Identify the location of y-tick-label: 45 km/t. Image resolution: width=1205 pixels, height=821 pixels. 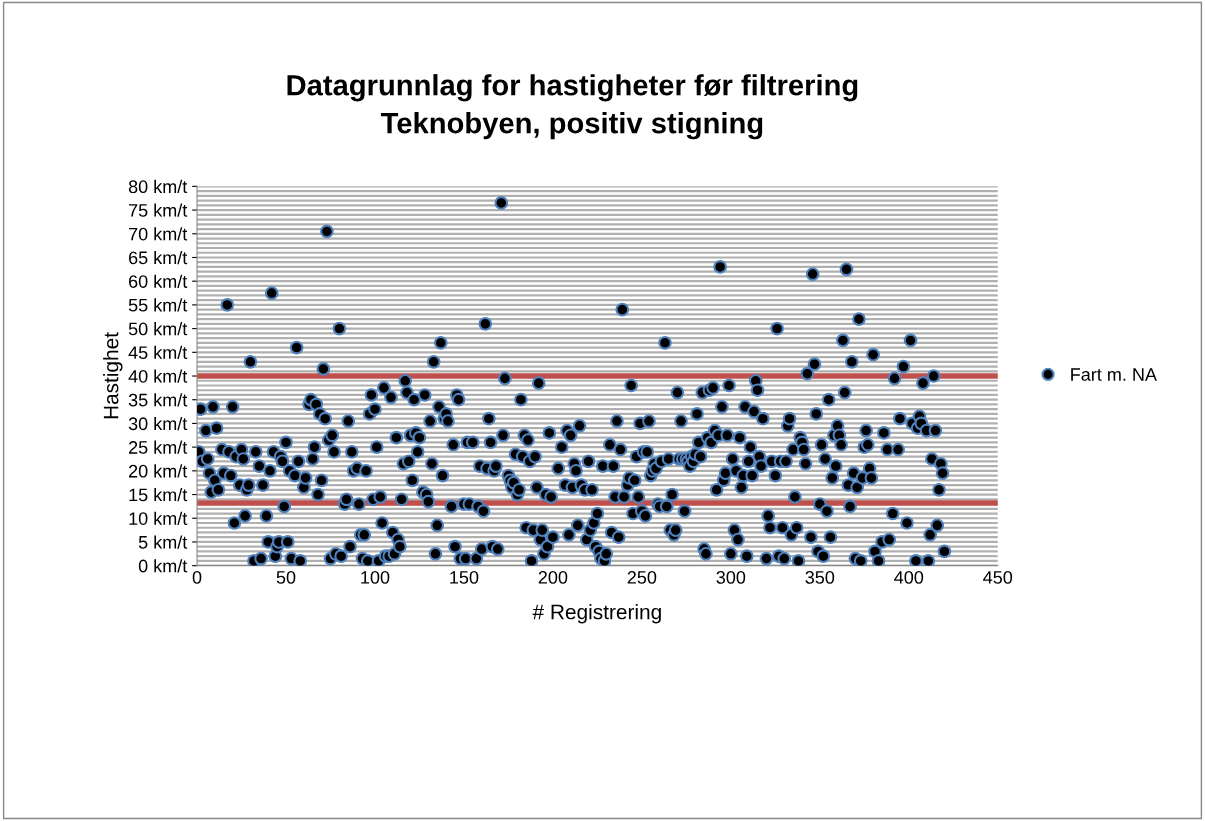
(158, 352).